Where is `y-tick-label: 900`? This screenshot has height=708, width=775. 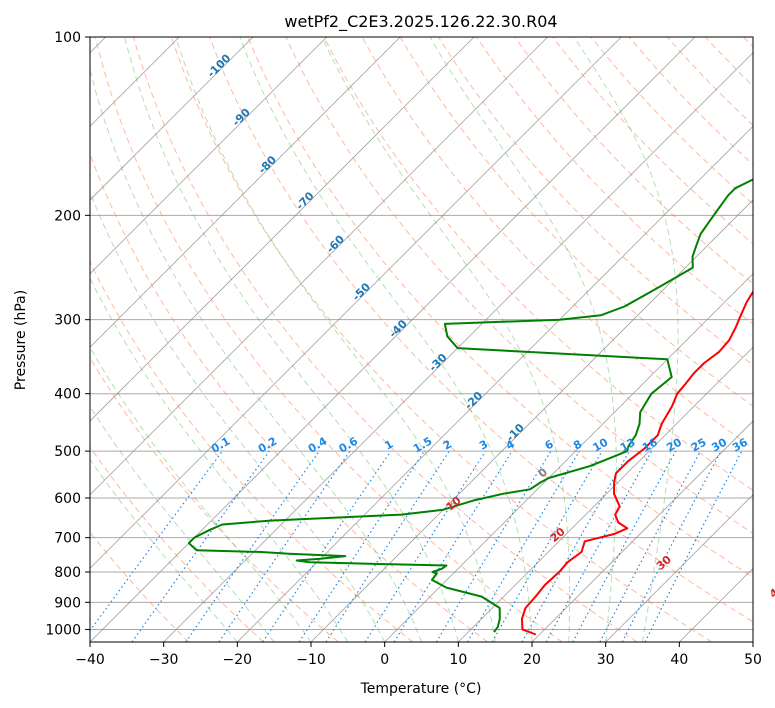
y-tick-label: 900 is located at coordinates (67, 603).